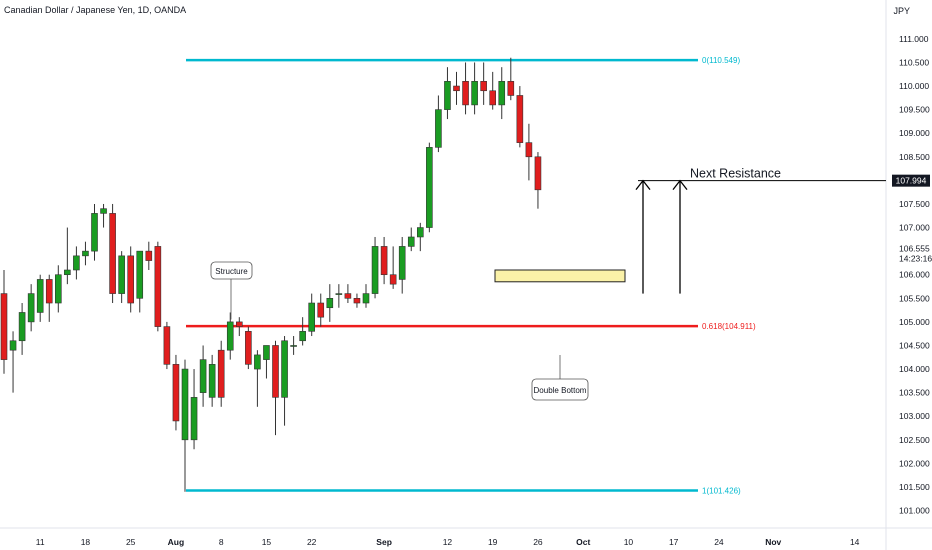 The height and width of the screenshot is (550, 932). I want to click on price-tick-label: 102.500, so click(914, 440).